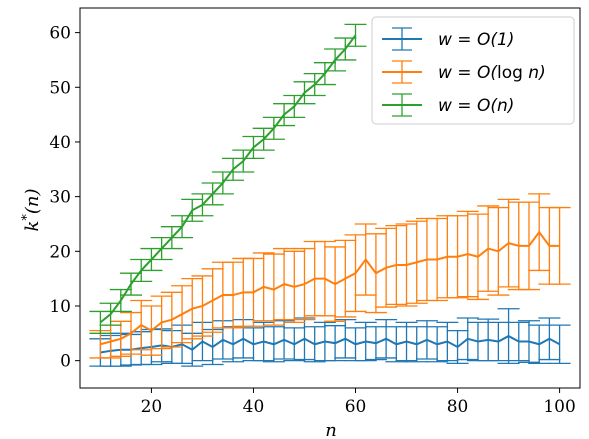 This screenshot has height=439, width=589. I want to click on legend-label-part: w = O(1), so click(476, 40).